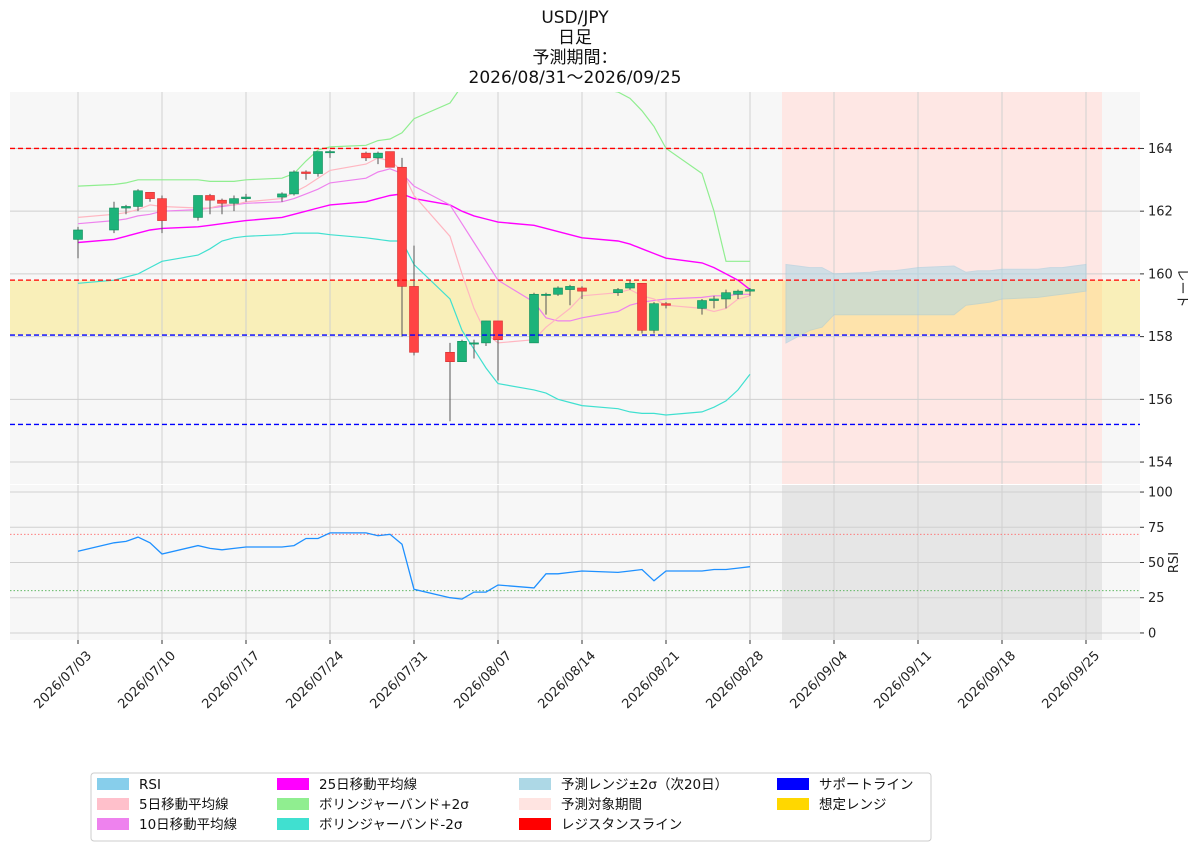 The height and width of the screenshot is (852, 1200). What do you see at coordinates (414, 566) in the screenshot?
I see `rsi-line` at bounding box center [414, 566].